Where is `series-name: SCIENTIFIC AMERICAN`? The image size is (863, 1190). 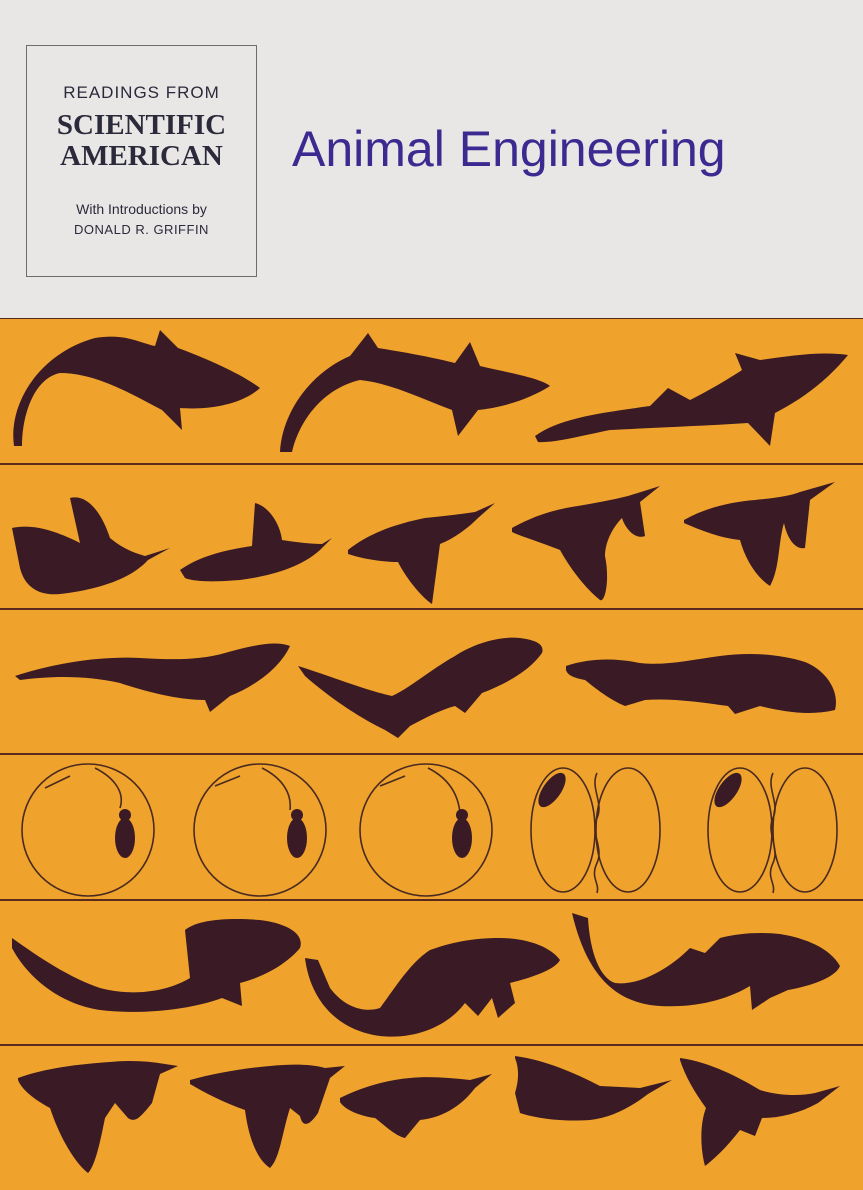
series-name: SCIENTIFIC AMERICAN is located at coordinates (141, 141).